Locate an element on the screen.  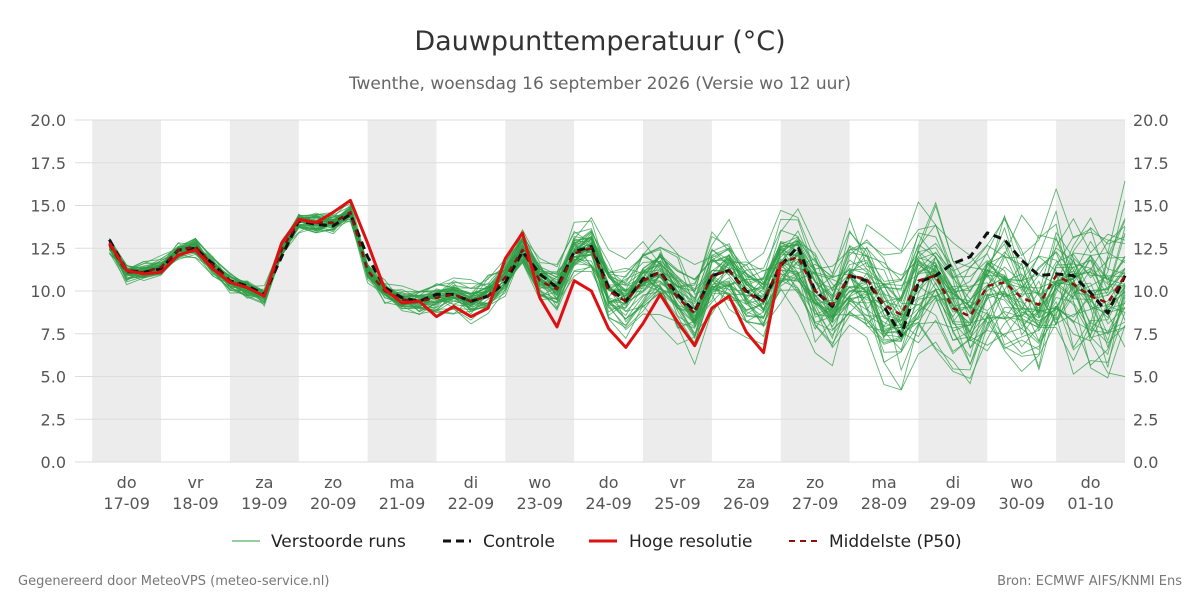
x-tick-date: 19-09 is located at coordinates (264, 503).